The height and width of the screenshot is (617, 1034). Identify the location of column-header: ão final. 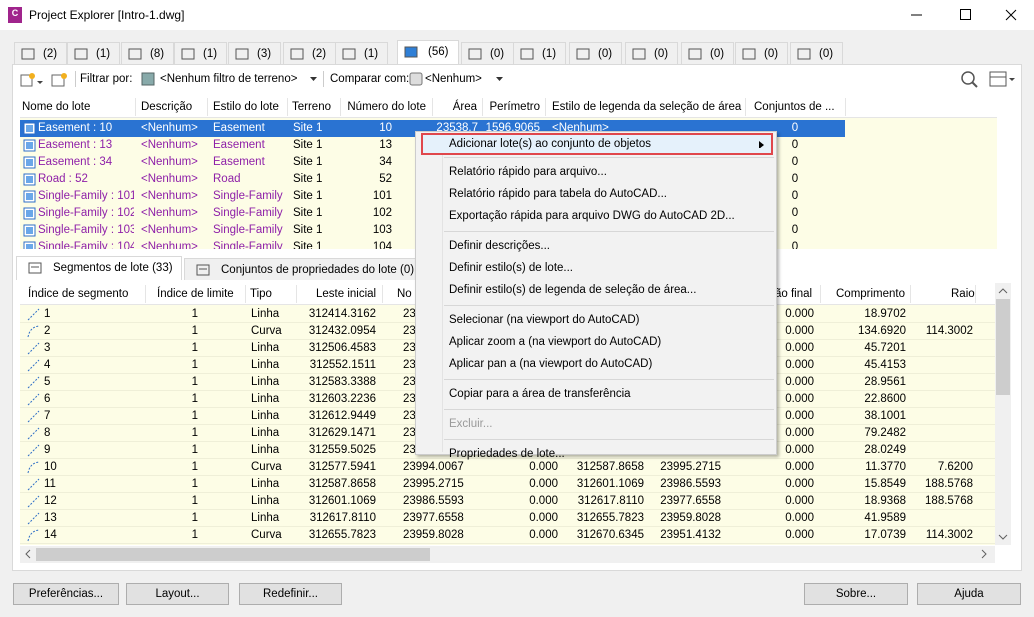
(794, 294).